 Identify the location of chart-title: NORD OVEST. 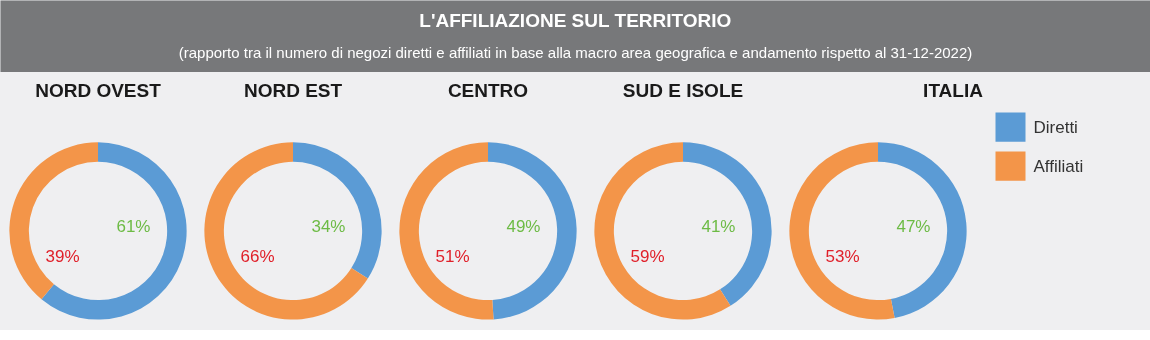
(98, 90).